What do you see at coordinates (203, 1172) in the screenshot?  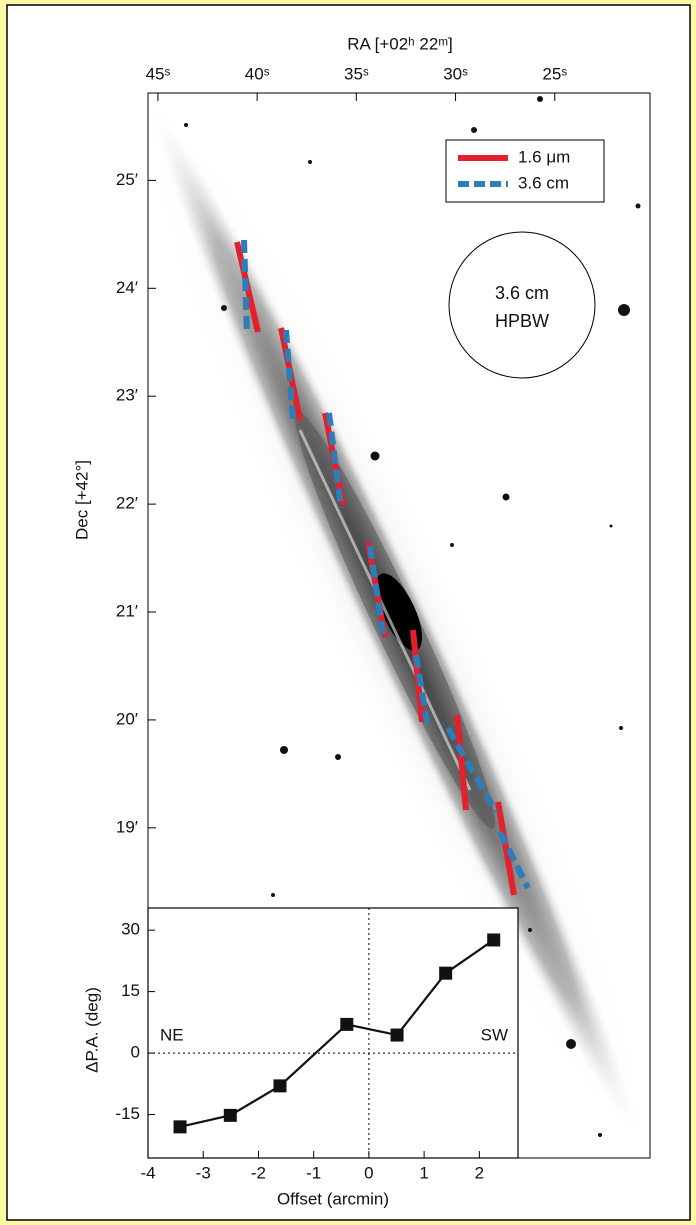 I see `x-tick-label: -3` at bounding box center [203, 1172].